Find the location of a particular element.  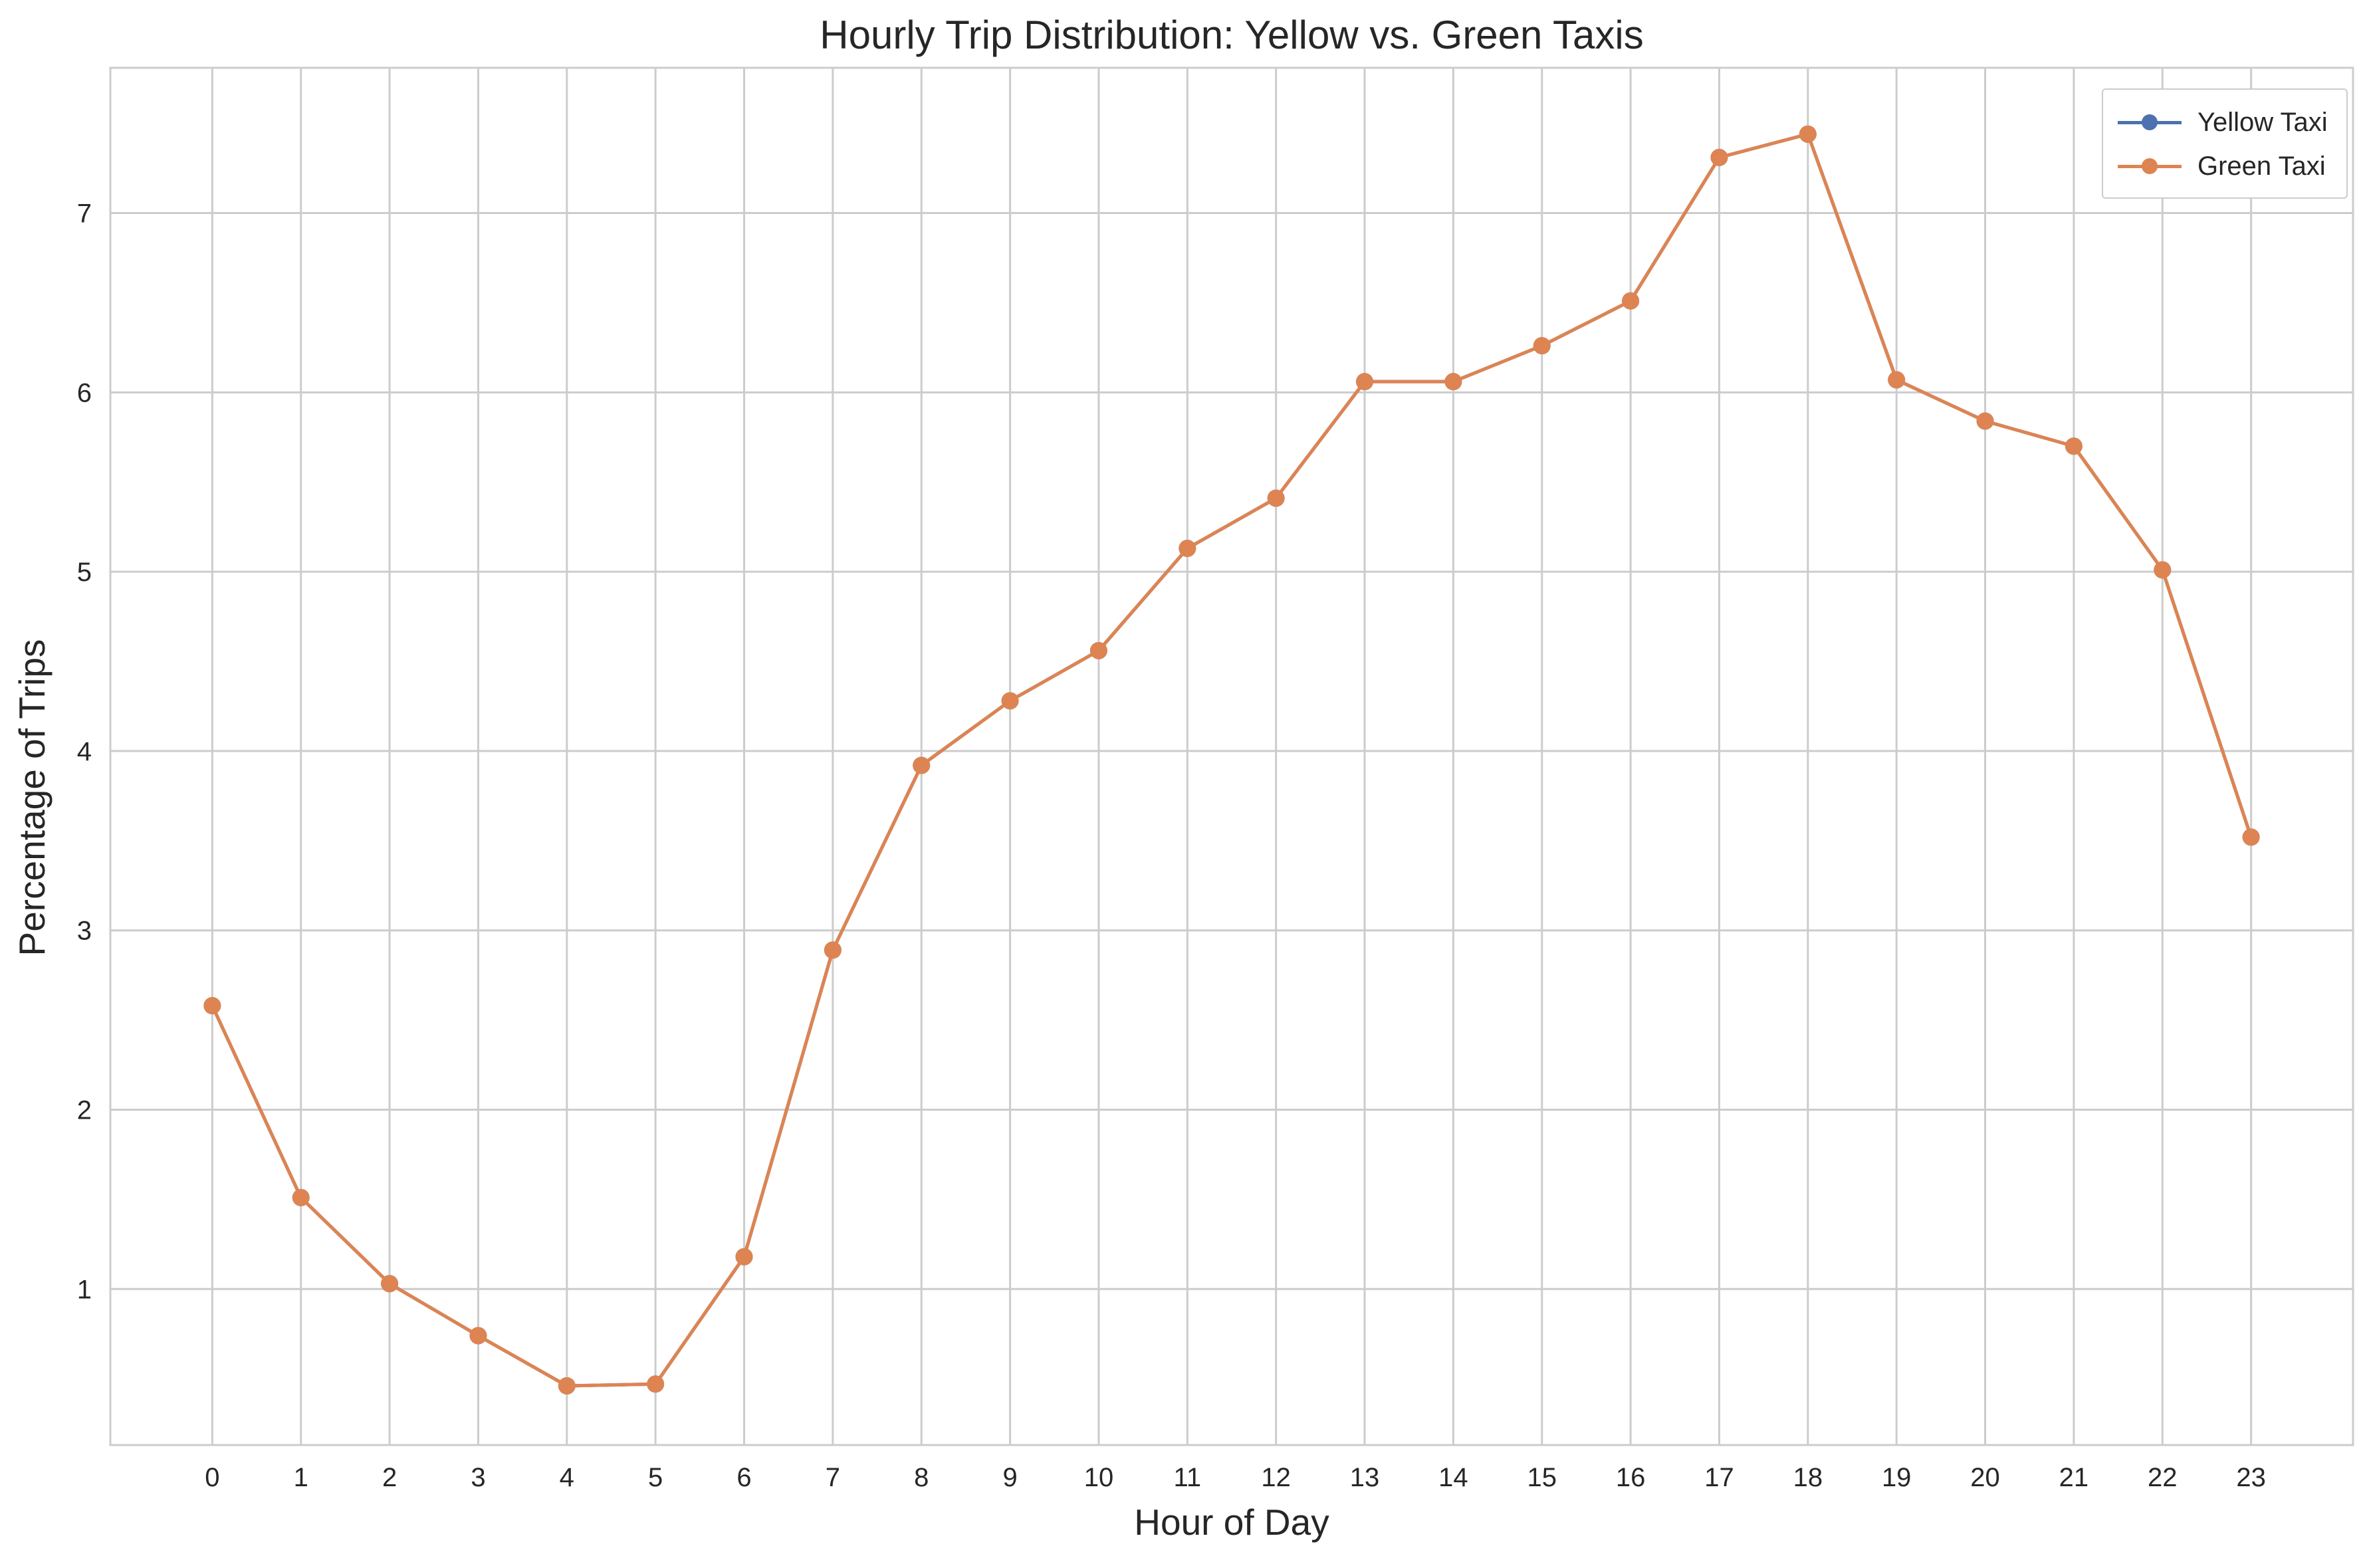

x-tick-label: 5 is located at coordinates (655, 1477).